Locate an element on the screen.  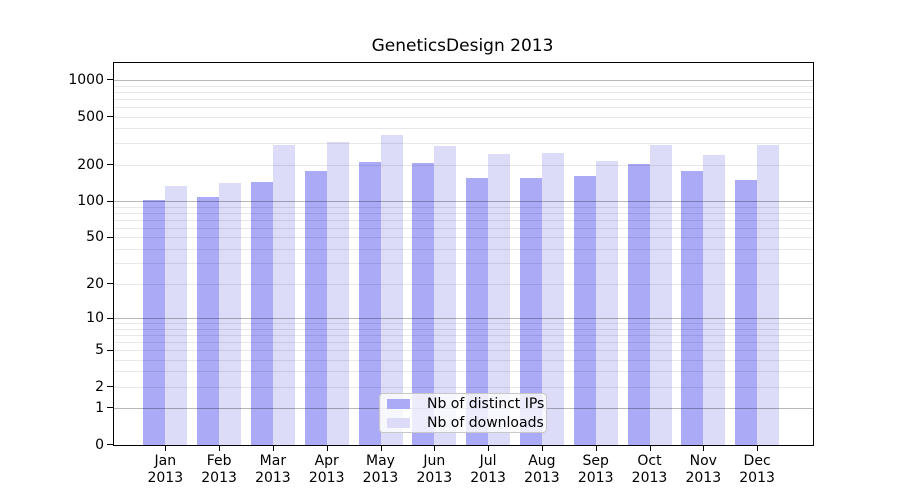
y-tick-label: 5 is located at coordinates (99, 350).